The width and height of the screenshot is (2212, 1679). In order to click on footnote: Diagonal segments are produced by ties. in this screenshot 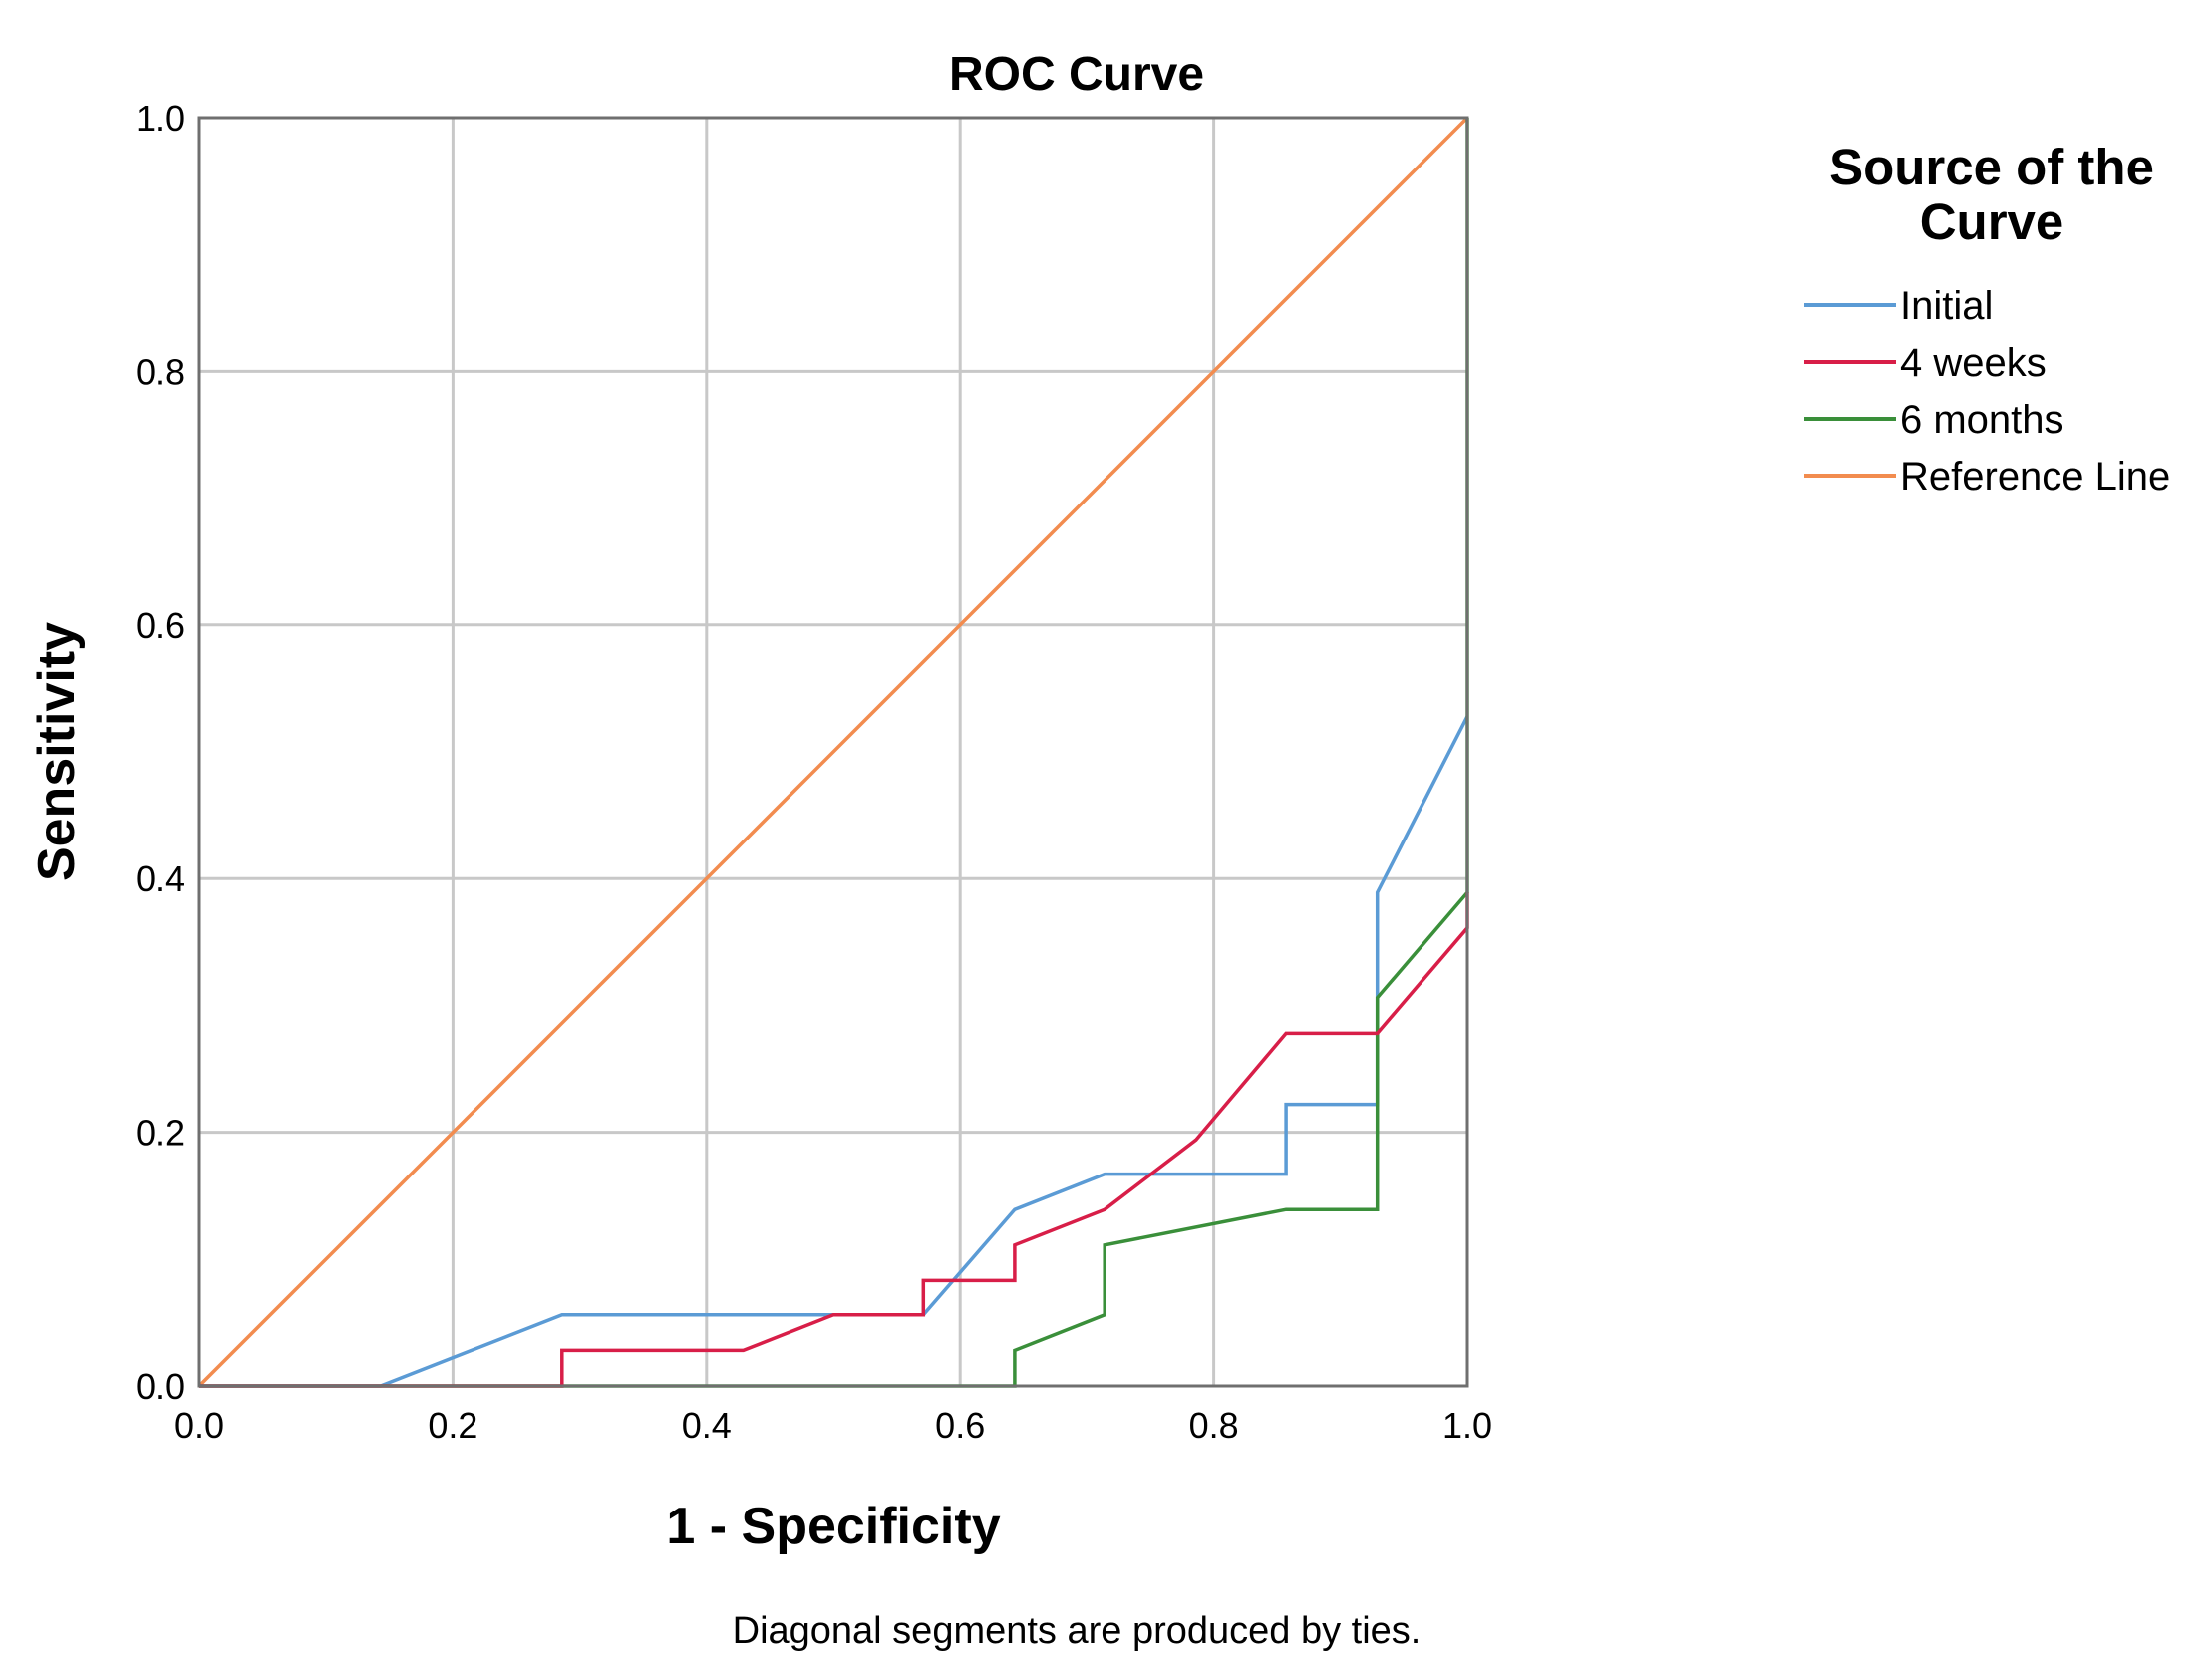, I will do `click(1077, 1631)`.